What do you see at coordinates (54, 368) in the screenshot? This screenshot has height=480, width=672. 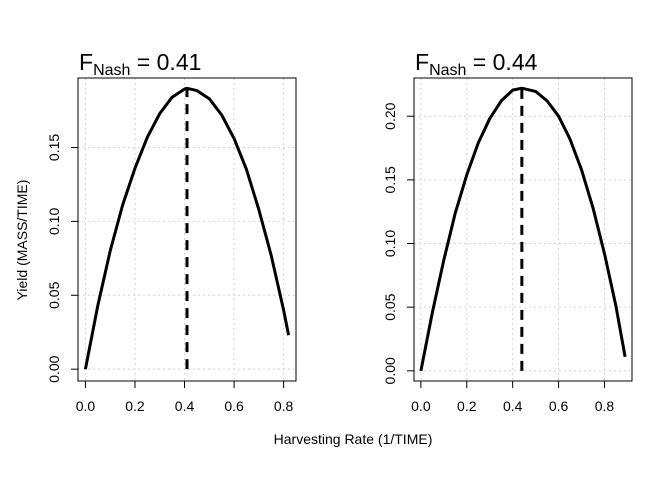 I see `p1-y-tick-label-0: 0.00` at bounding box center [54, 368].